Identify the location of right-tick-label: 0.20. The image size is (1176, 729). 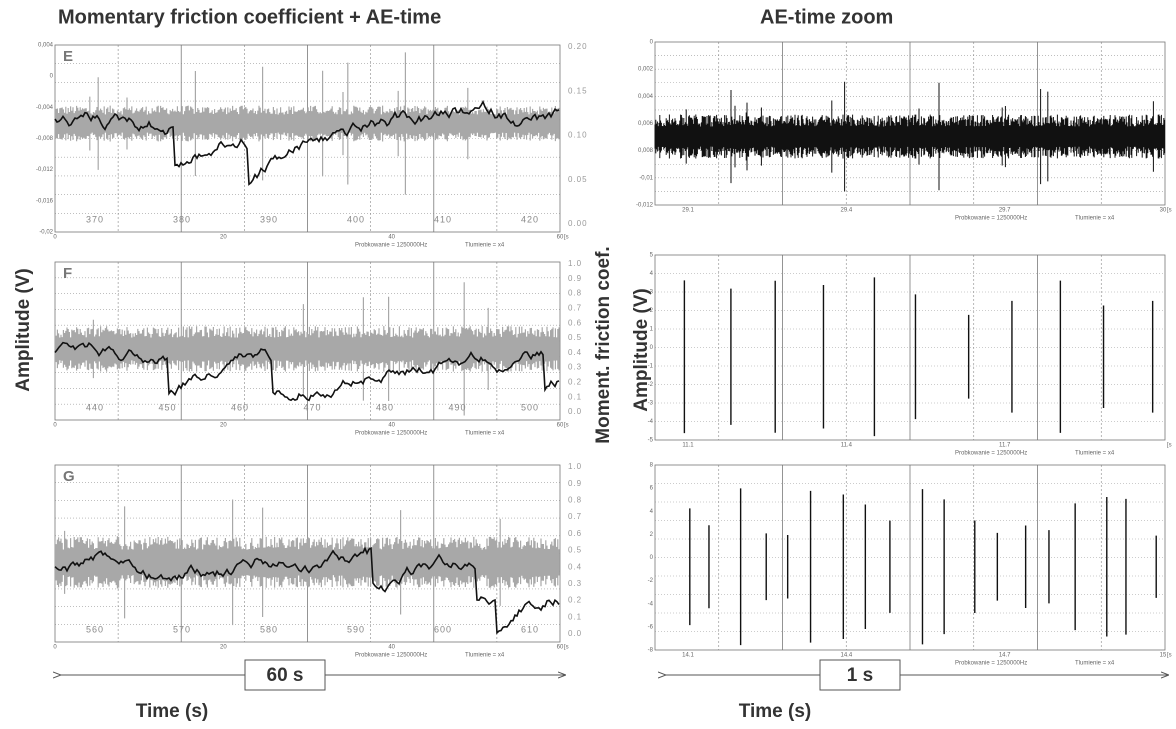
(578, 46).